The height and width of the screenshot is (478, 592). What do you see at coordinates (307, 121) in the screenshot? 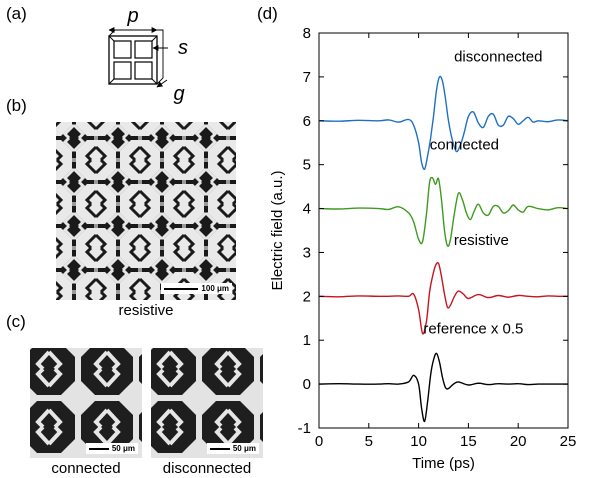
I see `y-tick-label: 6` at bounding box center [307, 121].